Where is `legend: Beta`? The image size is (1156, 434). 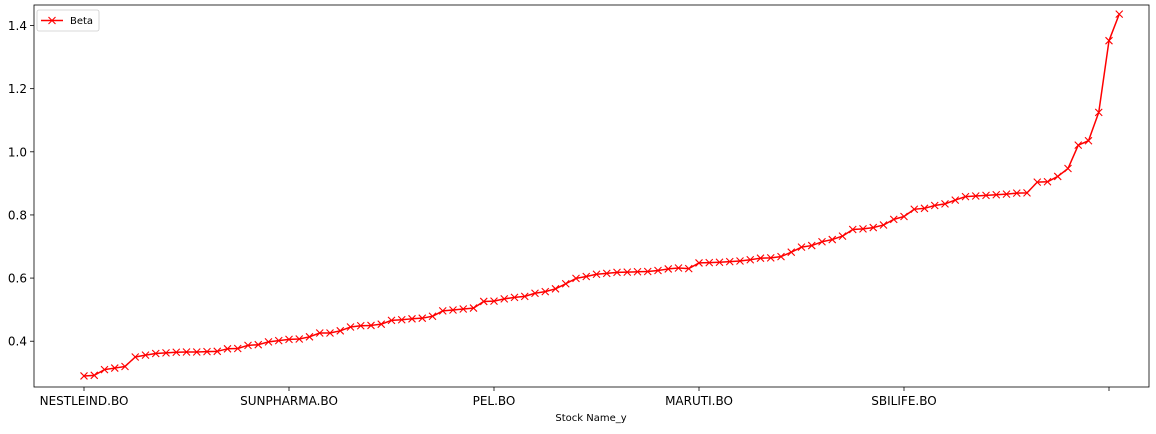 legend: Beta is located at coordinates (68, 20).